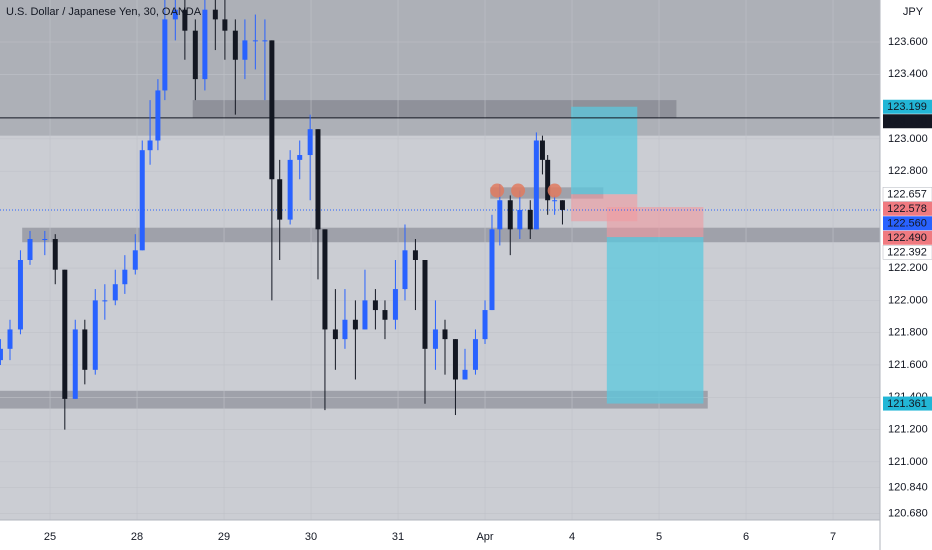 The height and width of the screenshot is (550, 932). Describe the element at coordinates (908, 42) in the screenshot. I see `y-tick-label: 123.600` at that location.